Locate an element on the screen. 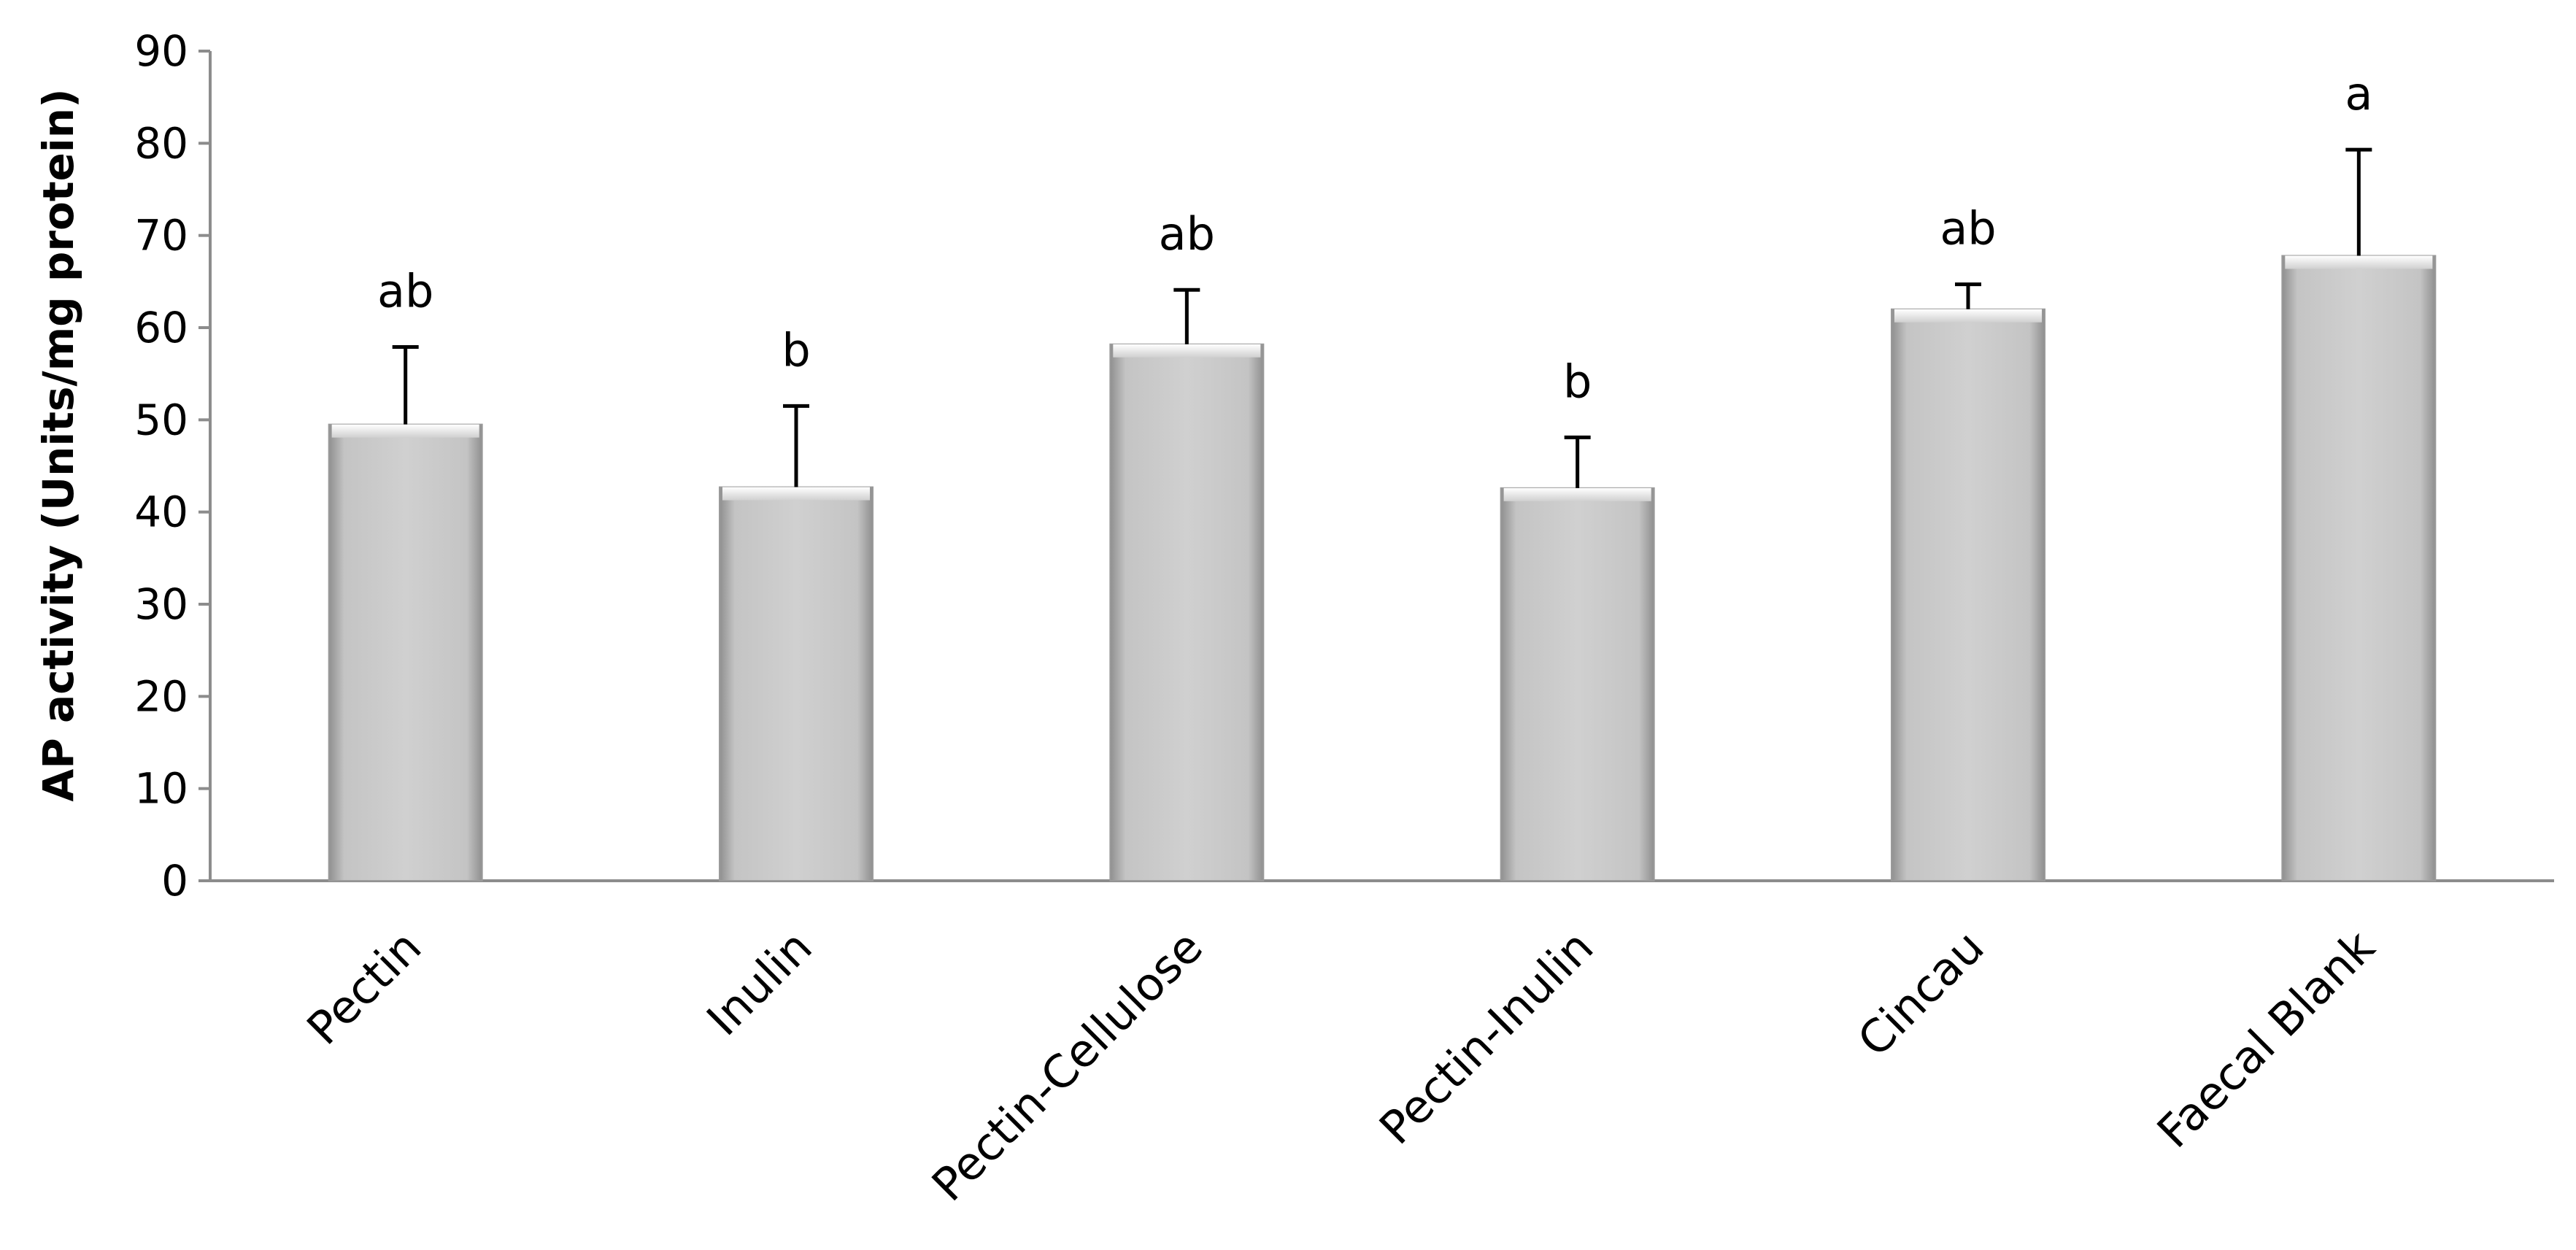  x-tick-label: Pectin-Inulin is located at coordinates (1486, 1037).